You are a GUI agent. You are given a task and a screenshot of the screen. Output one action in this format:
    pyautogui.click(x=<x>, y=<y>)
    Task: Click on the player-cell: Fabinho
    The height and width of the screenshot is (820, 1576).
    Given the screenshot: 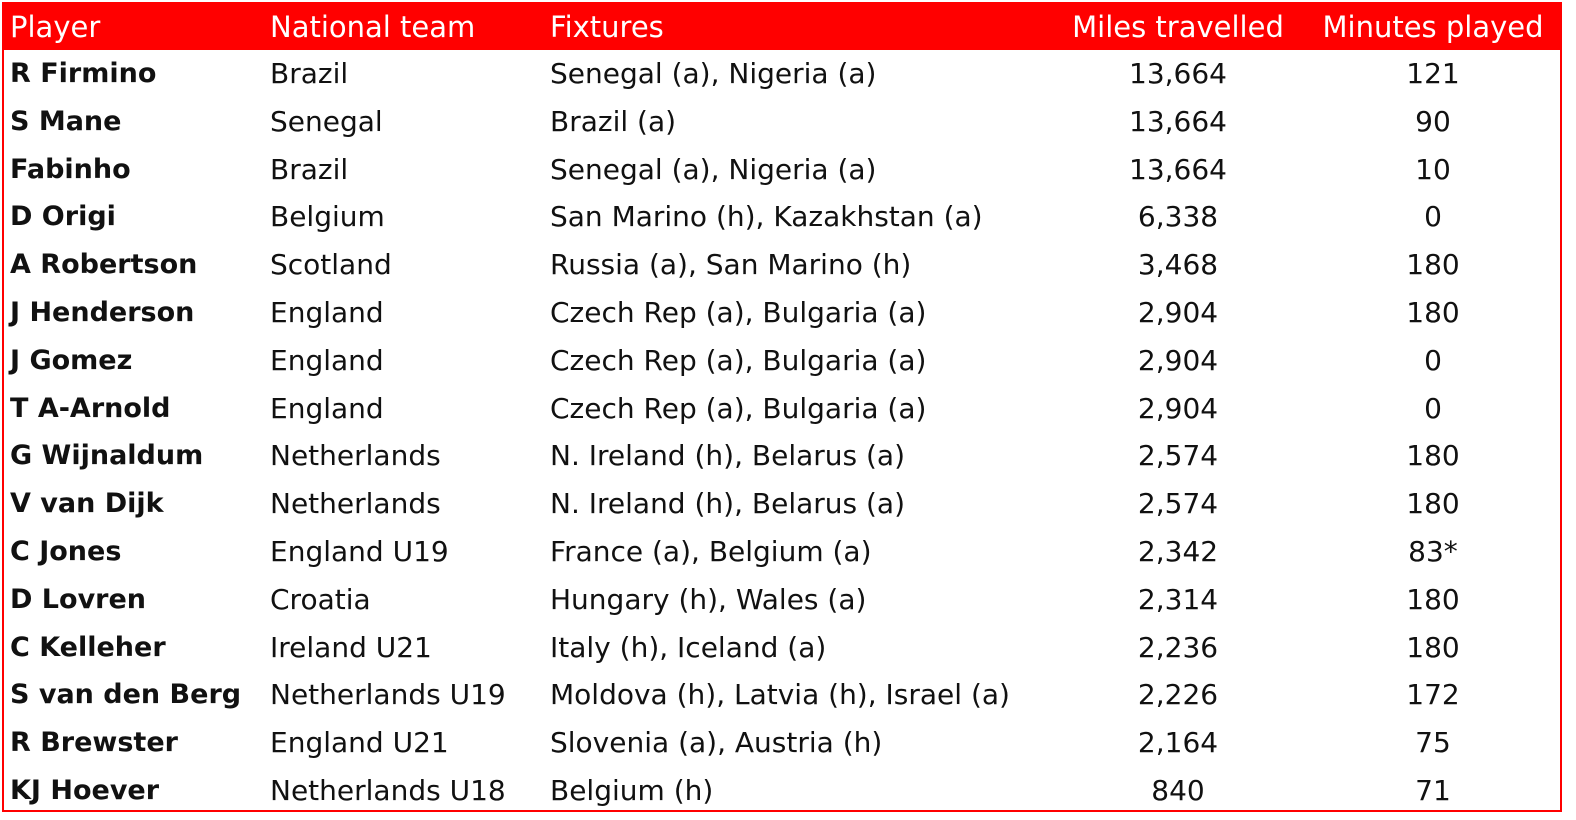 What is the action you would take?
    pyautogui.click(x=70, y=169)
    